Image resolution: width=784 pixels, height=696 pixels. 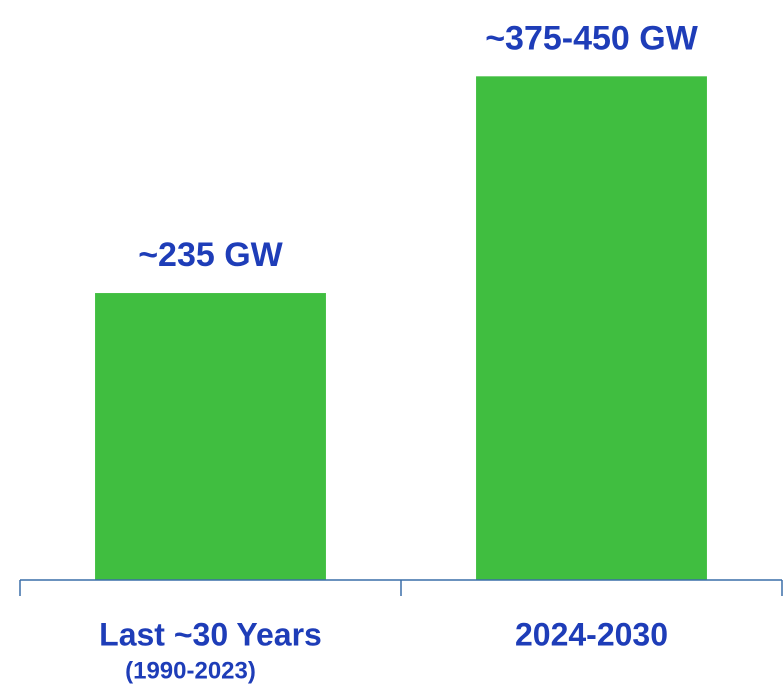 What do you see at coordinates (592, 38) in the screenshot?
I see `value-label: ~375-450 GW` at bounding box center [592, 38].